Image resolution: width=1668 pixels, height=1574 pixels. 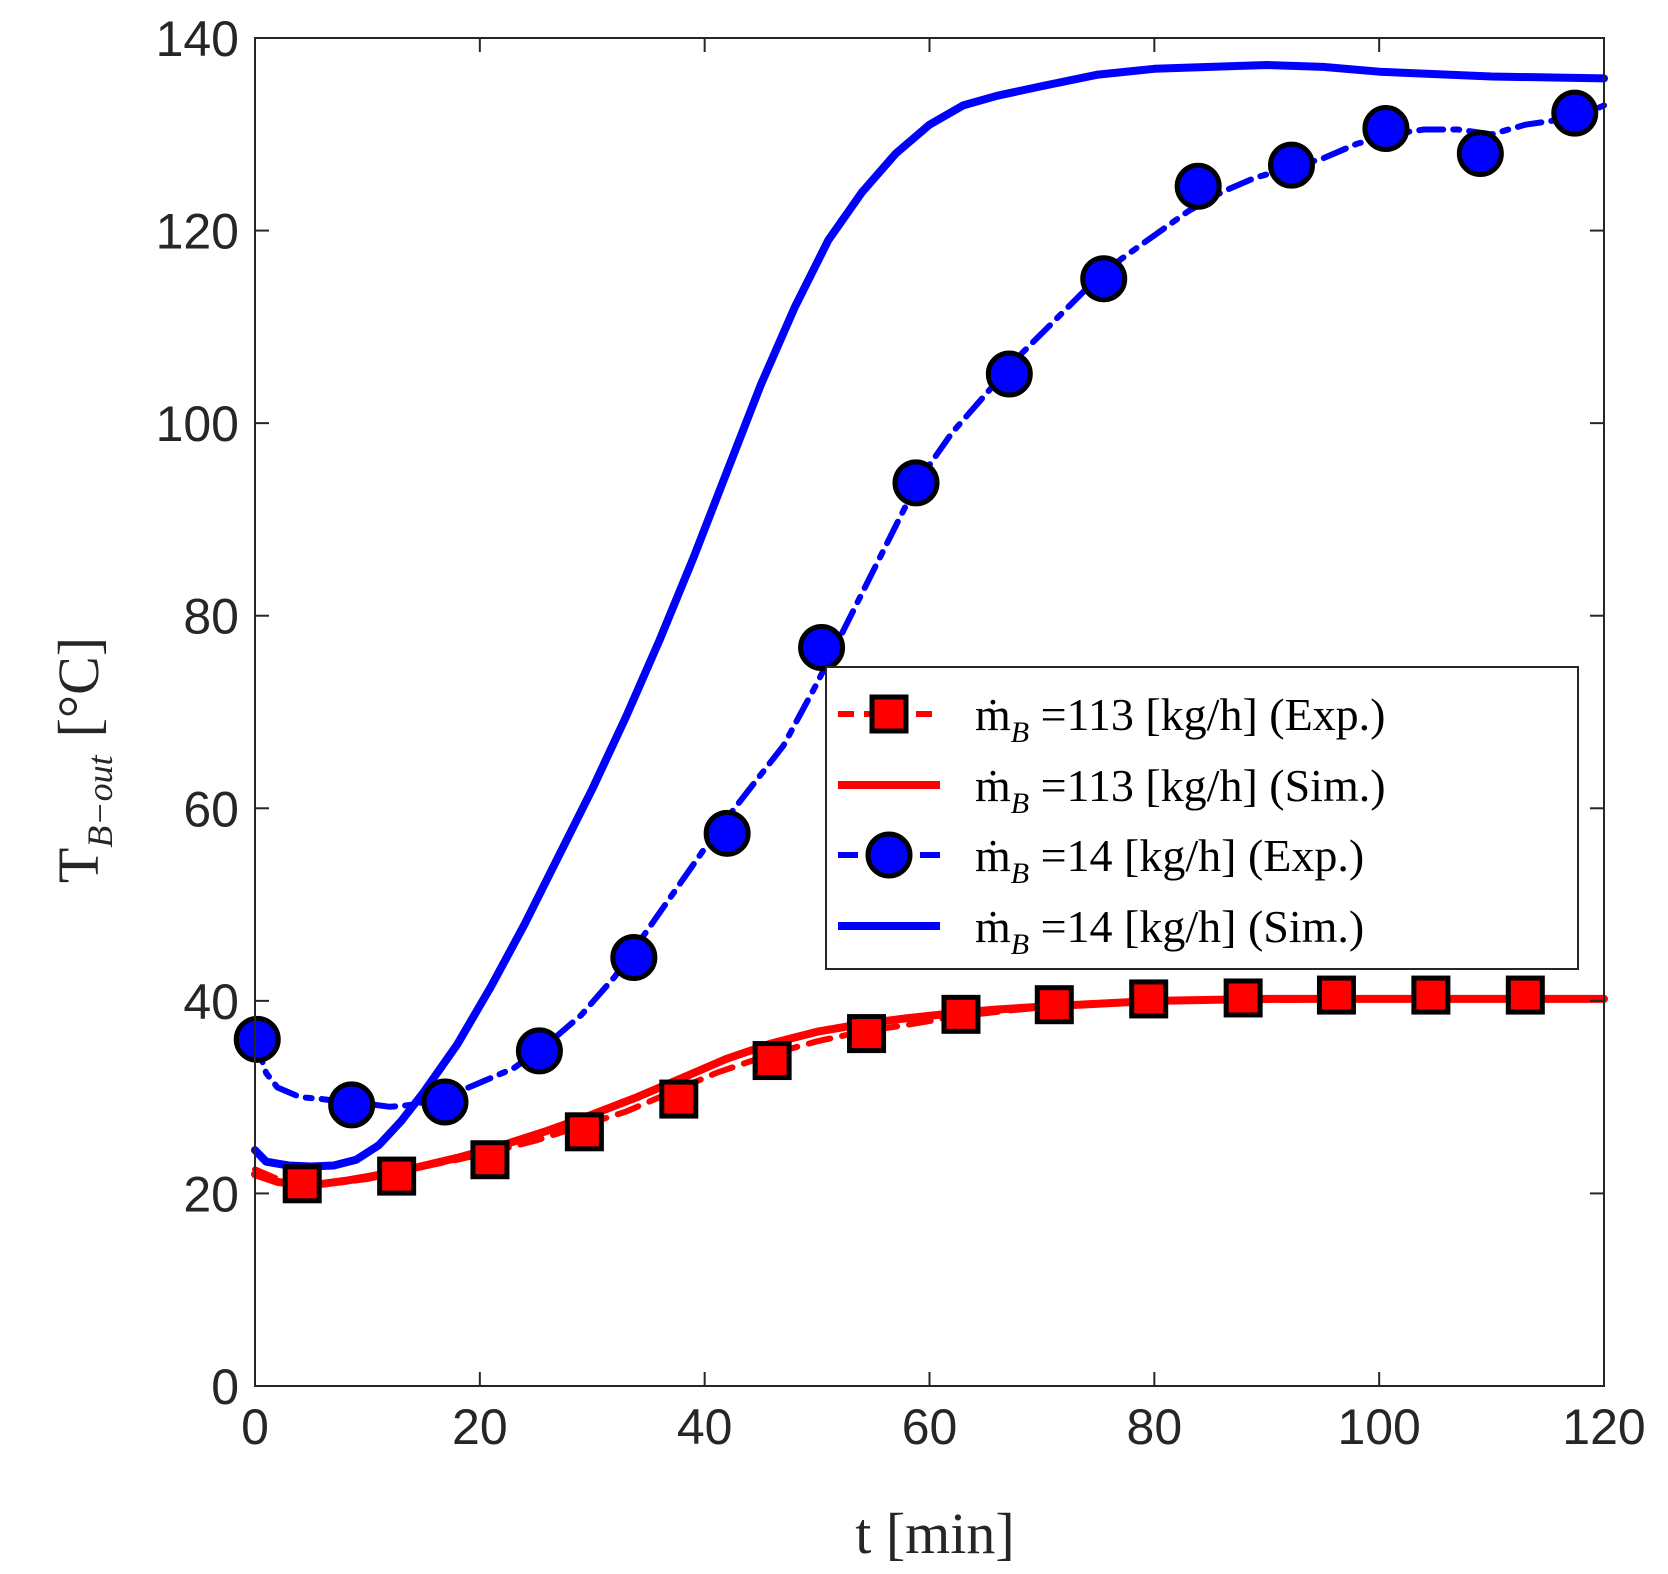 What do you see at coordinates (705, 1427) in the screenshot?
I see `x-tick-label: 40` at bounding box center [705, 1427].